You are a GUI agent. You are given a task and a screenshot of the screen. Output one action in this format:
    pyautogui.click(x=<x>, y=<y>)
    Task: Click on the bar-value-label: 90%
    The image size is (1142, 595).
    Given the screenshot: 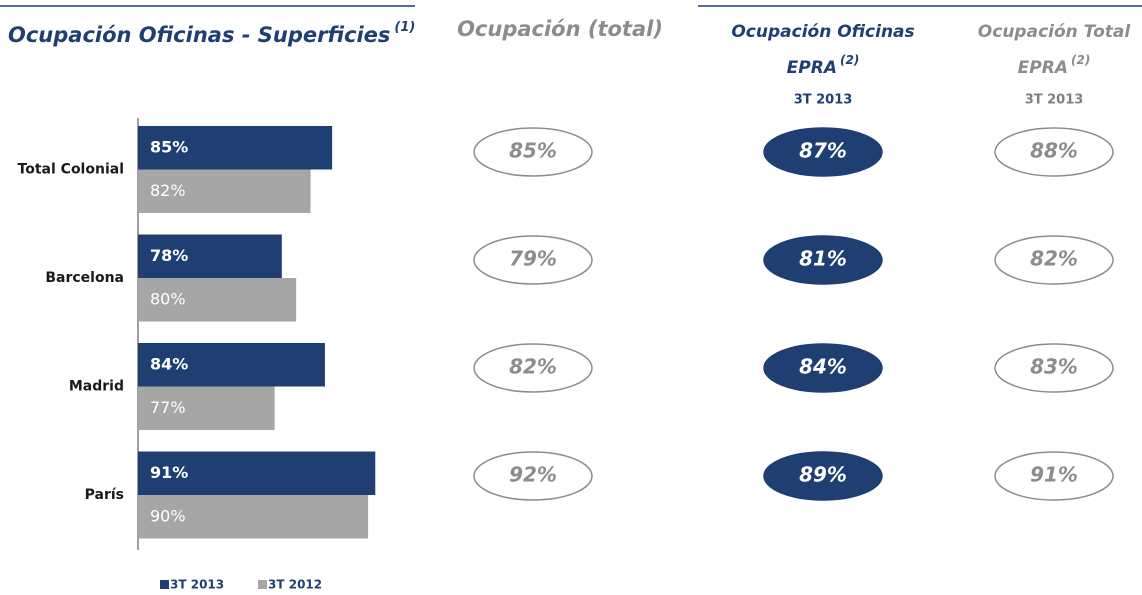 What is the action you would take?
    pyautogui.click(x=168, y=515)
    